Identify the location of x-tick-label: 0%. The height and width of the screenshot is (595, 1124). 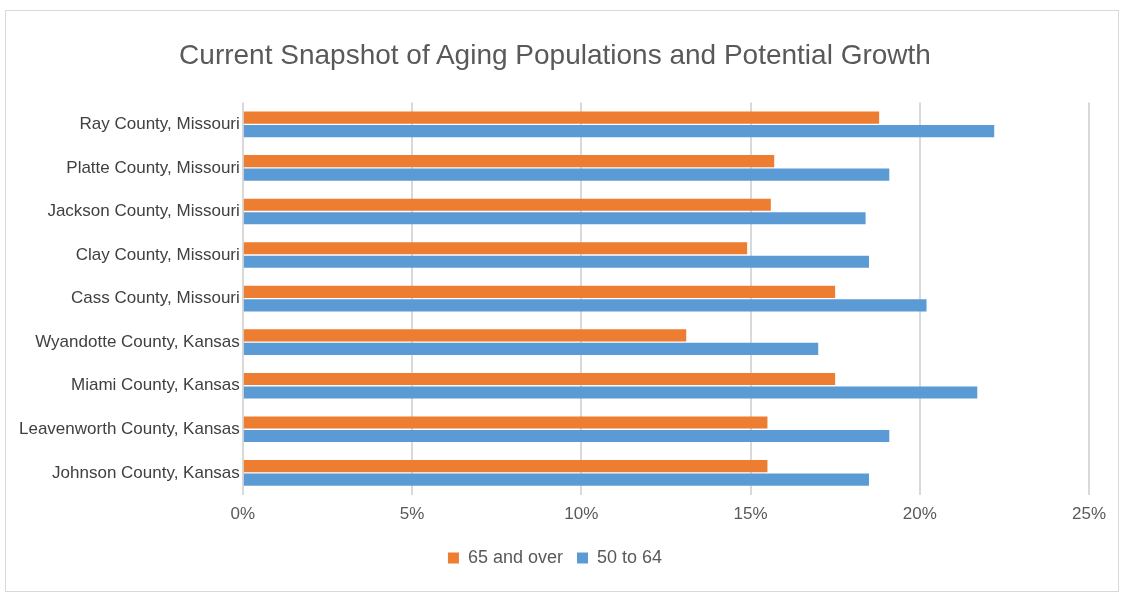
(243, 514).